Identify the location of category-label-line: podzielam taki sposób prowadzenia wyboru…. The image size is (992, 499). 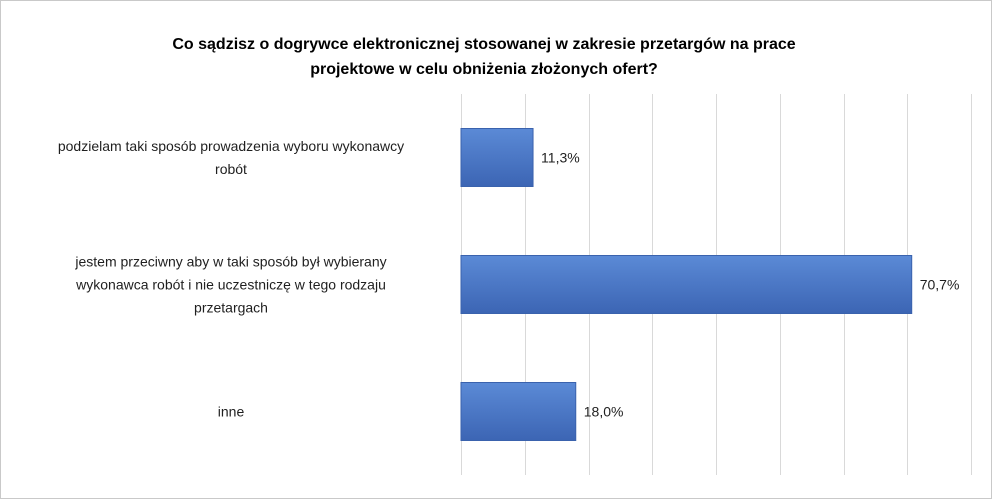
(231, 146).